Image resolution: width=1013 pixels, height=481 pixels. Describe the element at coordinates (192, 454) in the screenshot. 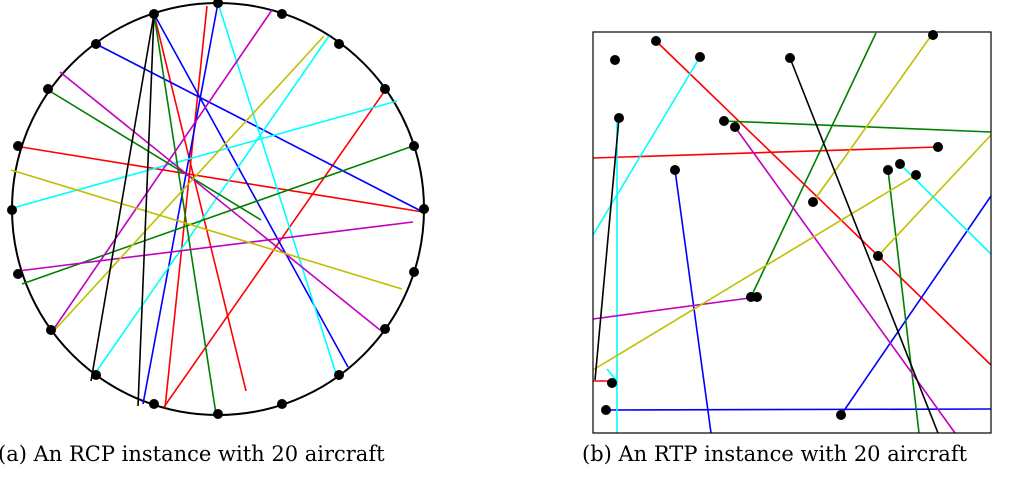

I see `caption-a: (a) An RCP instance with 20 aircraft` at that location.